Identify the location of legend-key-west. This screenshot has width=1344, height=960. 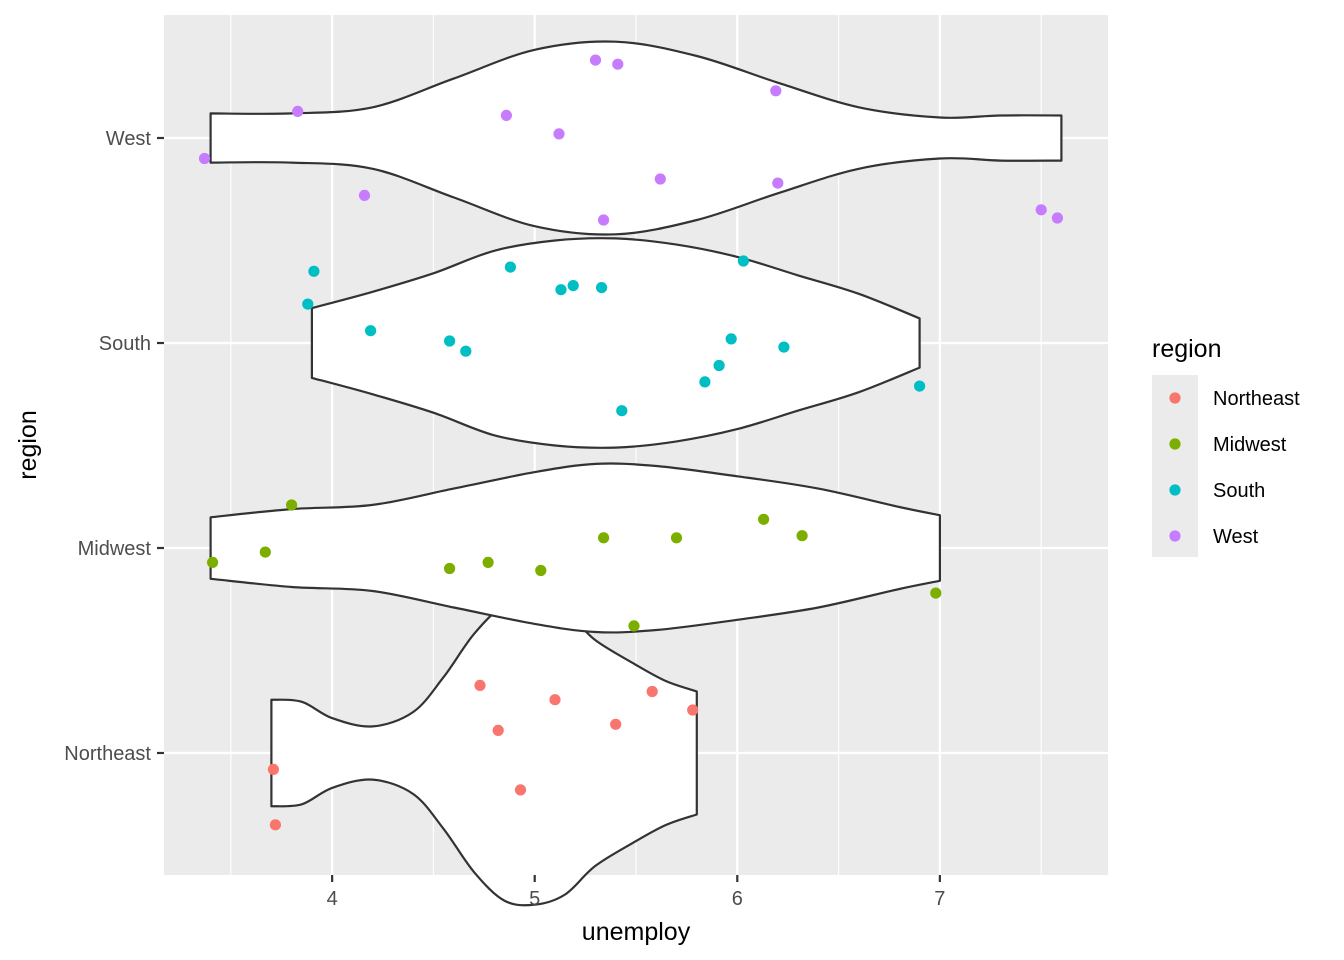
(1175, 536).